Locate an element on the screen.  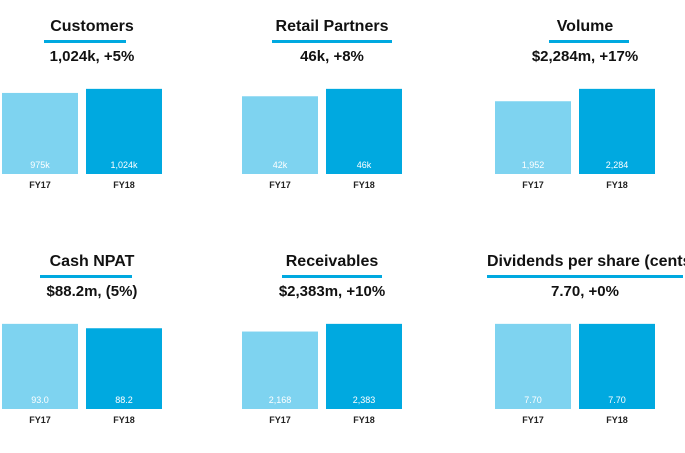
bar-chart-receivables: 2,168 FY17 2,383 FY18 is located at coordinates (322, 374).